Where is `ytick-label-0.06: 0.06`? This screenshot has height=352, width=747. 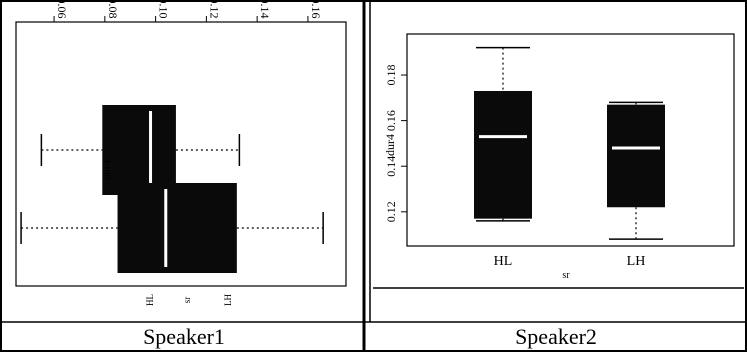 ytick-label-0.06: 0.06 is located at coordinates (62, 9).